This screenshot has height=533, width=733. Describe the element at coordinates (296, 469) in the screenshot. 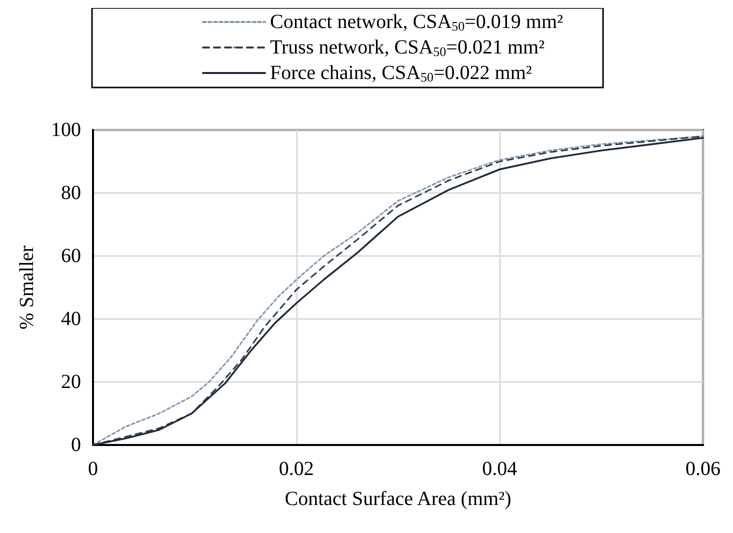

I see `x-tick-label: 0.02` at that location.